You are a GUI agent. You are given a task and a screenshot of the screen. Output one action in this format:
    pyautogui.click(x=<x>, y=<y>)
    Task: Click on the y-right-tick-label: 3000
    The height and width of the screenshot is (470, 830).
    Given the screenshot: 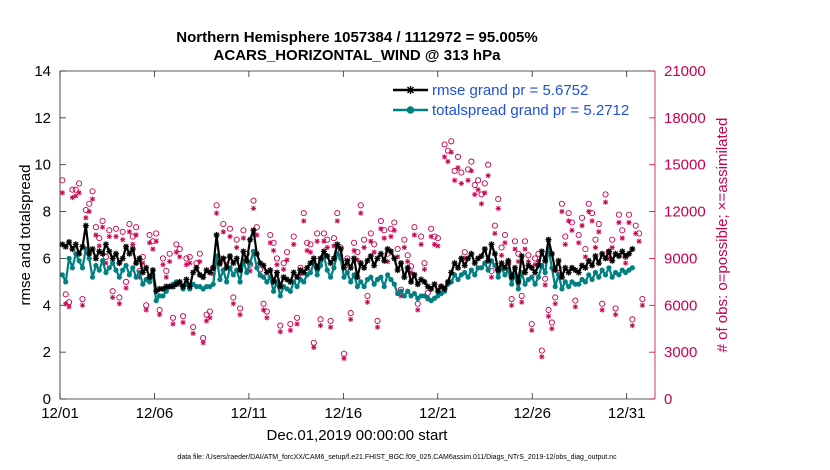 What is the action you would take?
    pyautogui.click(x=680, y=352)
    